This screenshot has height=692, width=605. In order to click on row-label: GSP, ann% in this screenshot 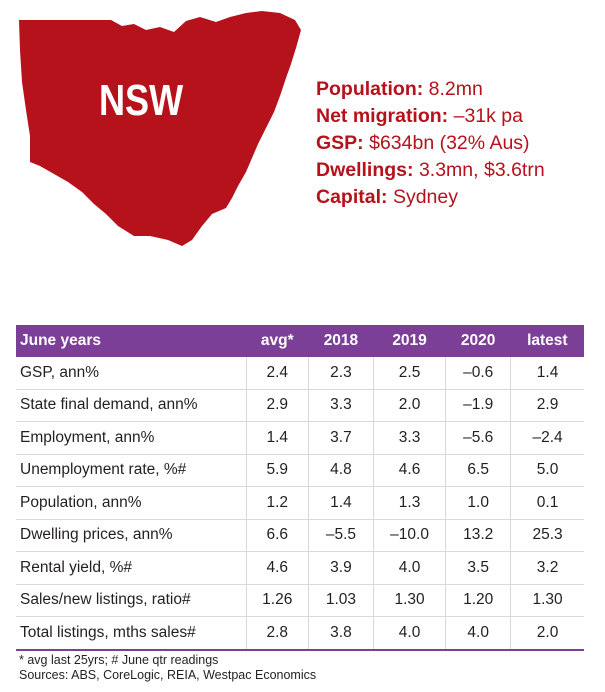, I will do `click(131, 373)`.